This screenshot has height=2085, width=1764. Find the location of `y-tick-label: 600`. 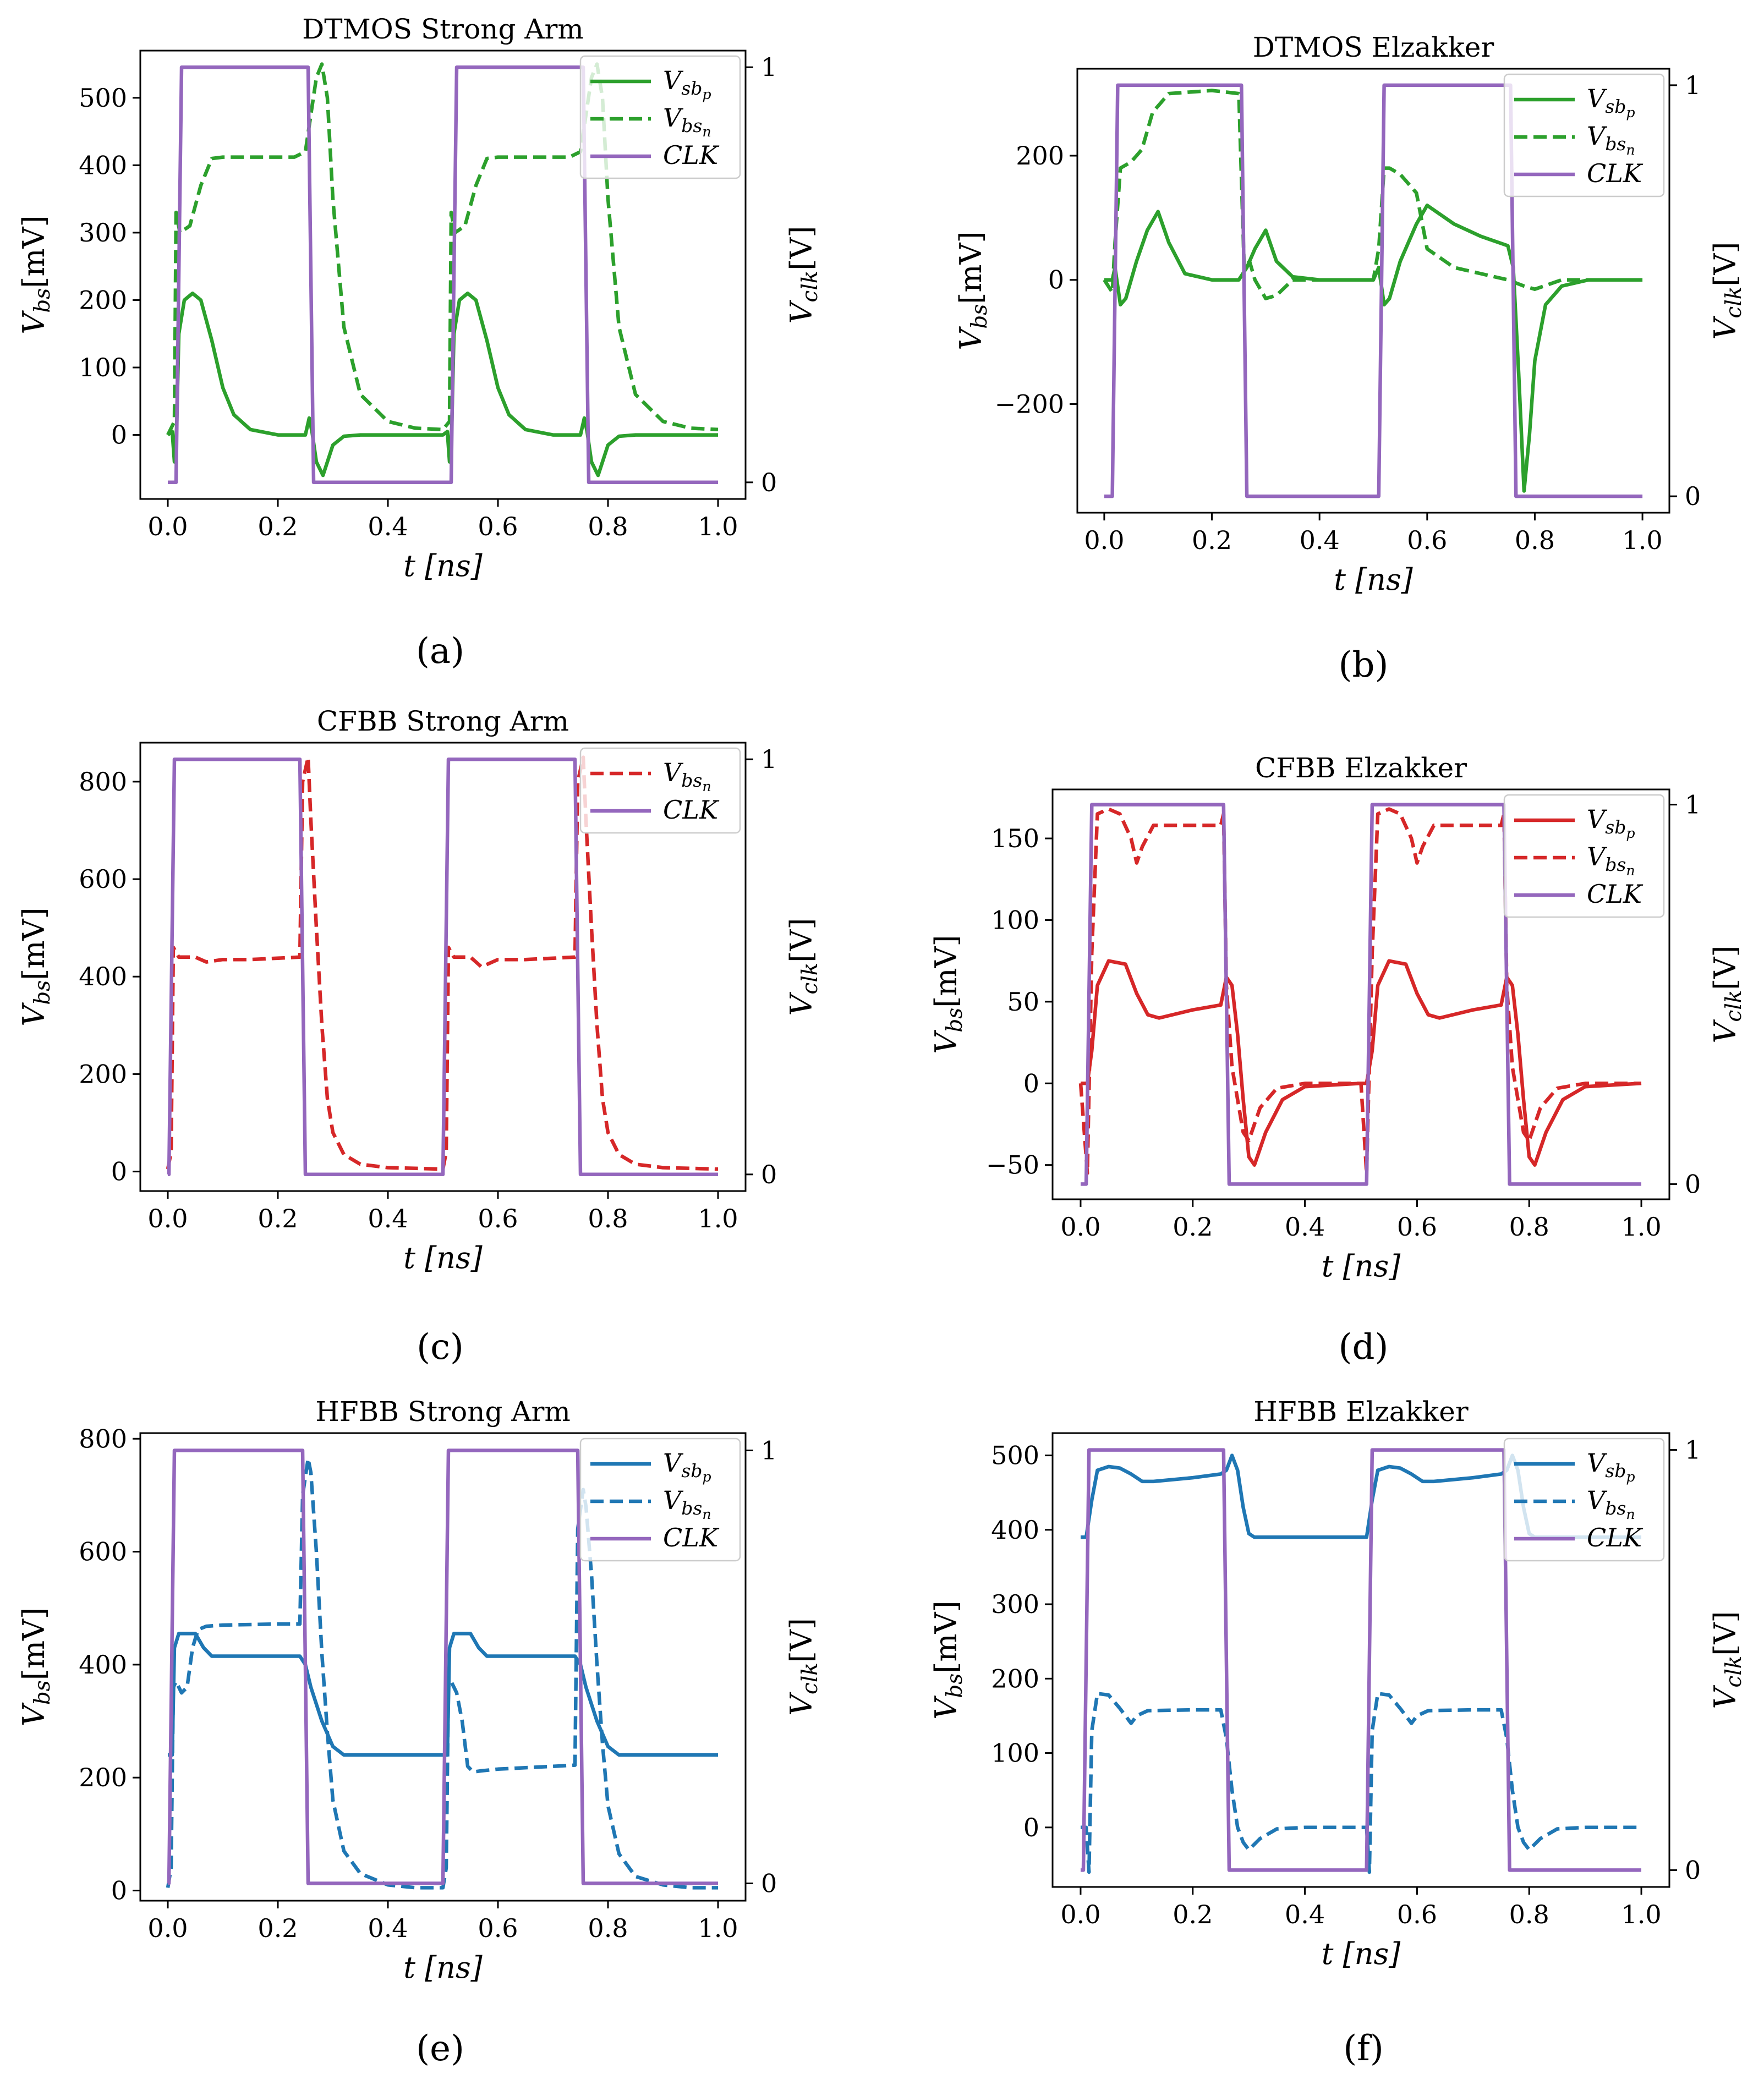

y-tick-label: 600 is located at coordinates (103, 879).